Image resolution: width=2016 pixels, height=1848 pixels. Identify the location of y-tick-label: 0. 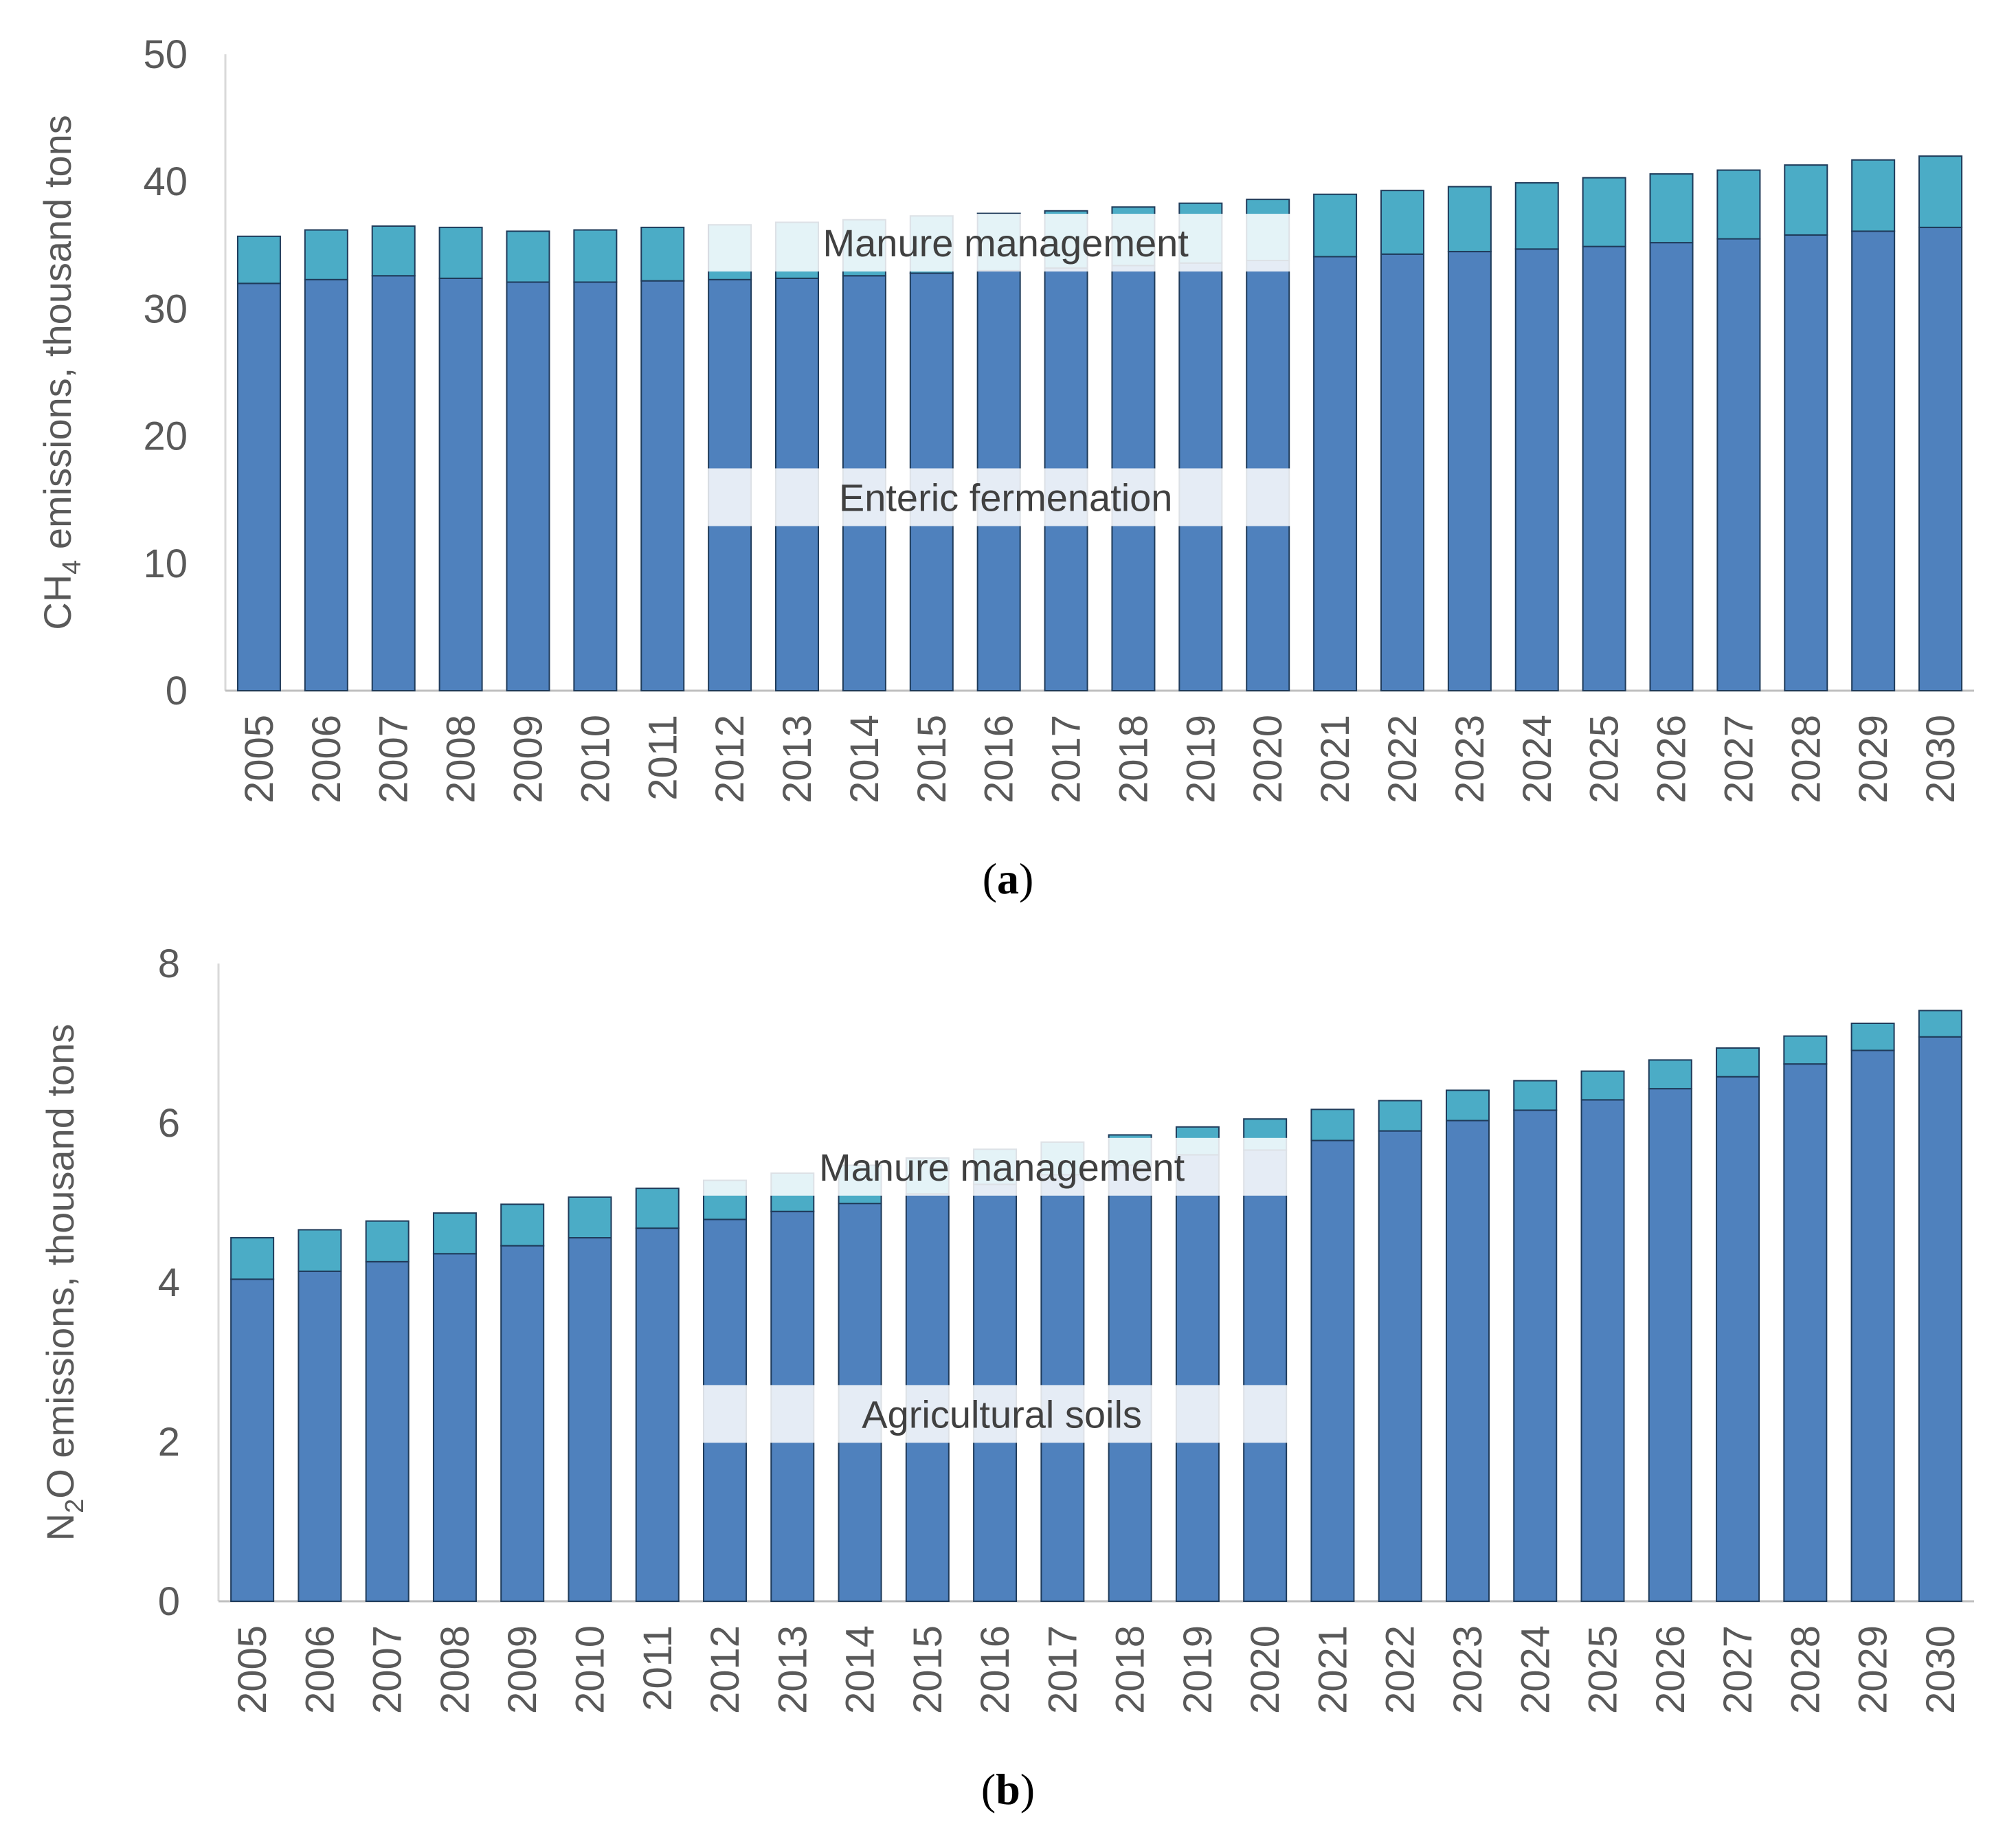
(169, 1601).